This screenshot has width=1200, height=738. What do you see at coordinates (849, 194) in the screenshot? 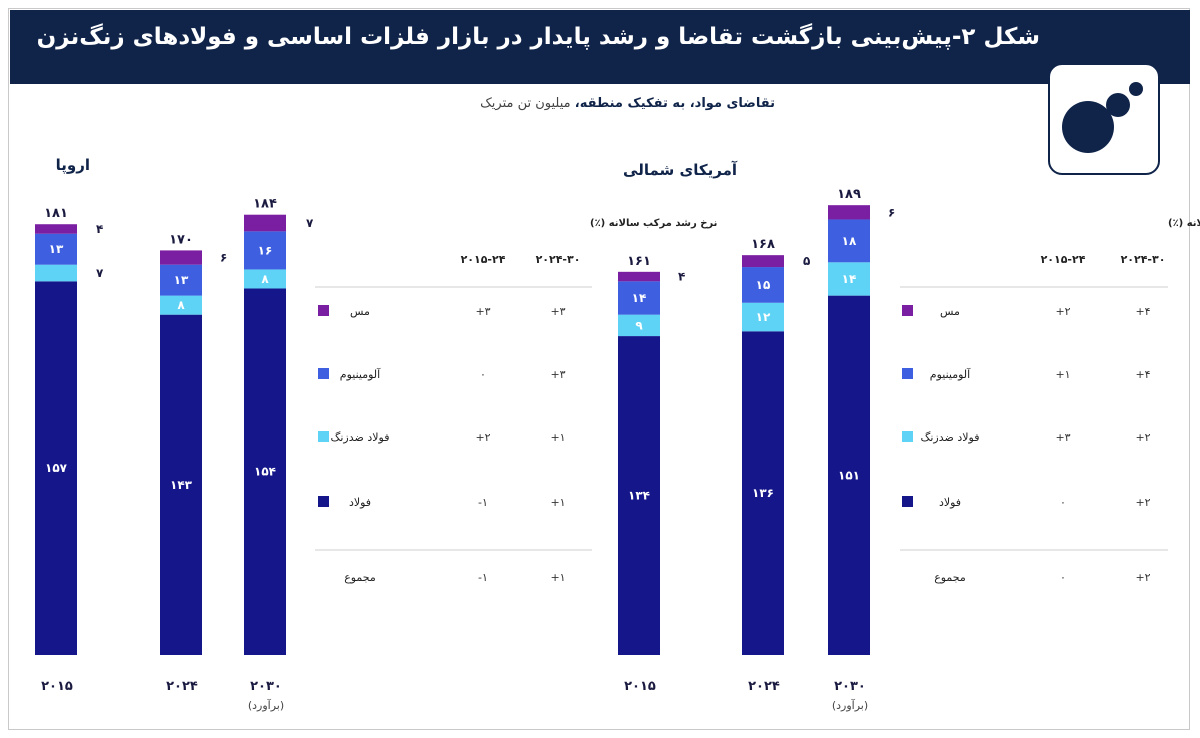
I see `total-label: ۱۸۹` at bounding box center [849, 194].